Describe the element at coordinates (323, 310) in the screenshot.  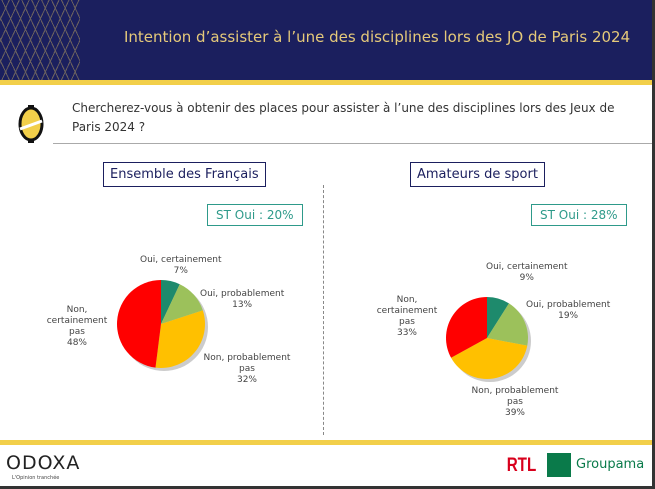
I see `section-divider` at that location.